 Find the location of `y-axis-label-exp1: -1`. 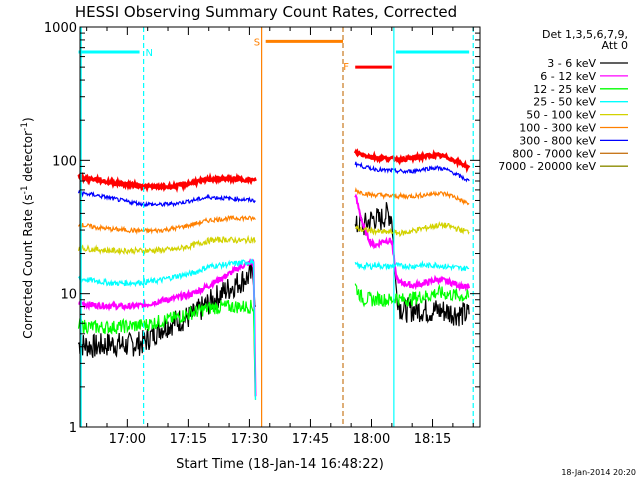

y-axis-label-exp1: -1 is located at coordinates (25, 189).